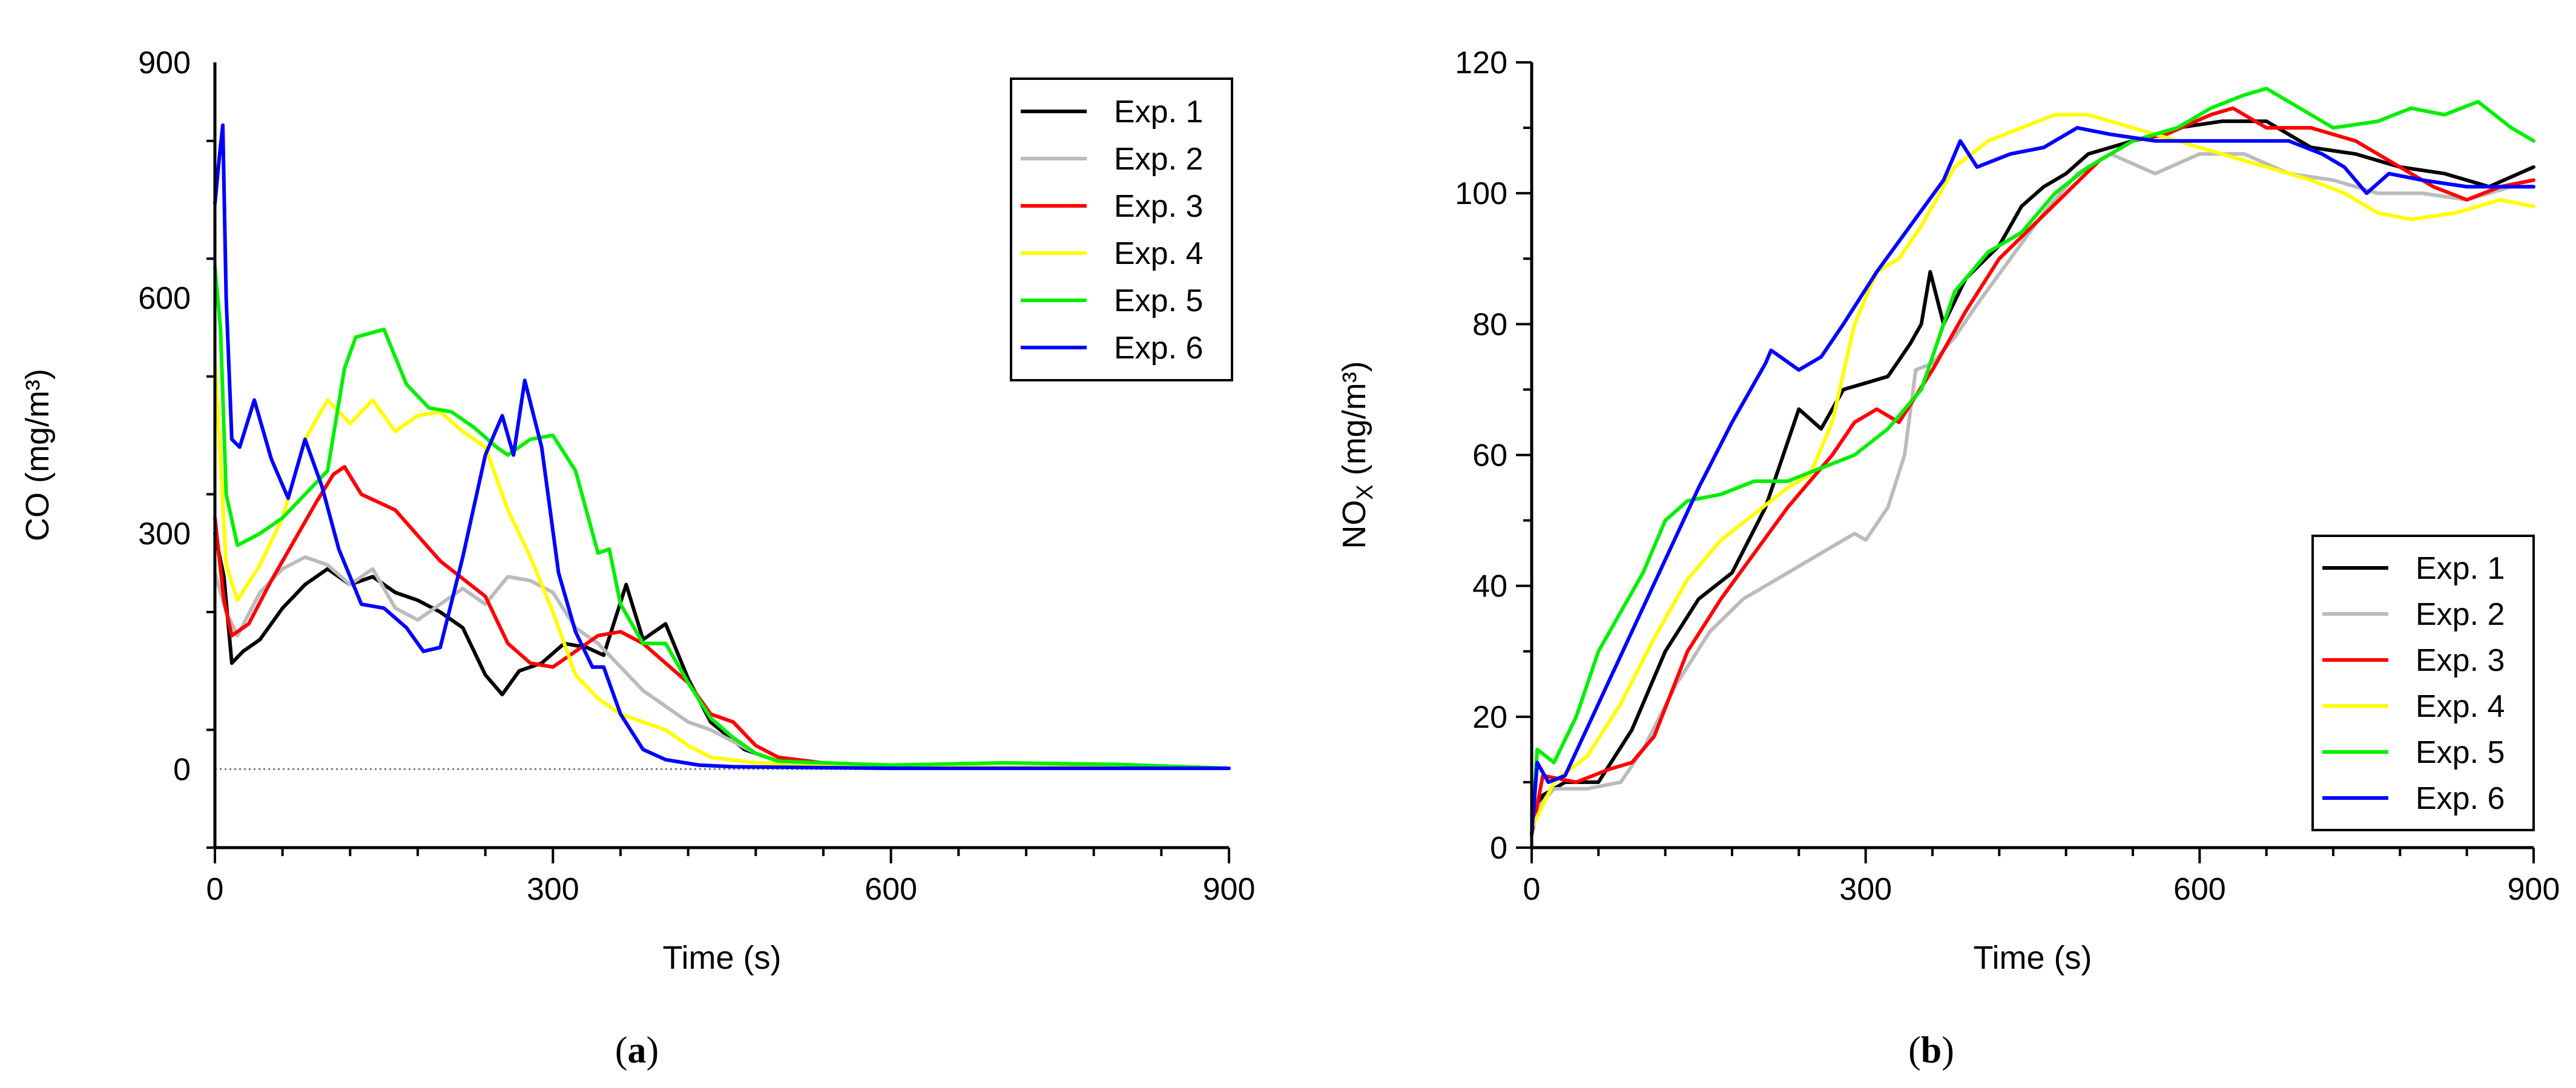 The width and height of the screenshot is (2576, 1088). I want to click on y-tick-label: 80, so click(1489, 324).